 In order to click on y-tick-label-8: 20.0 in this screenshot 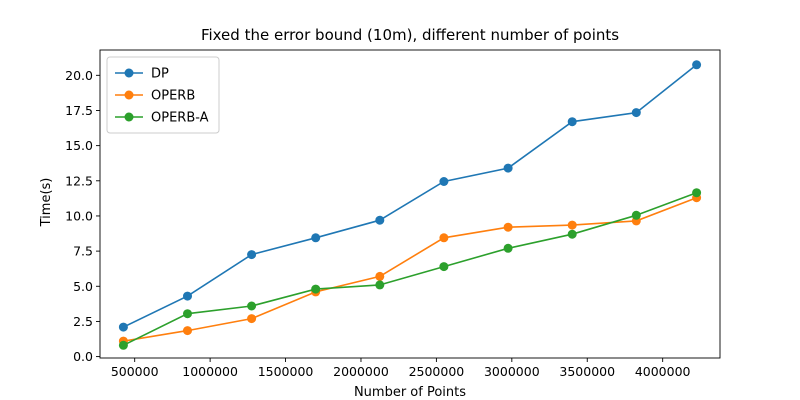, I will do `click(79, 75)`.